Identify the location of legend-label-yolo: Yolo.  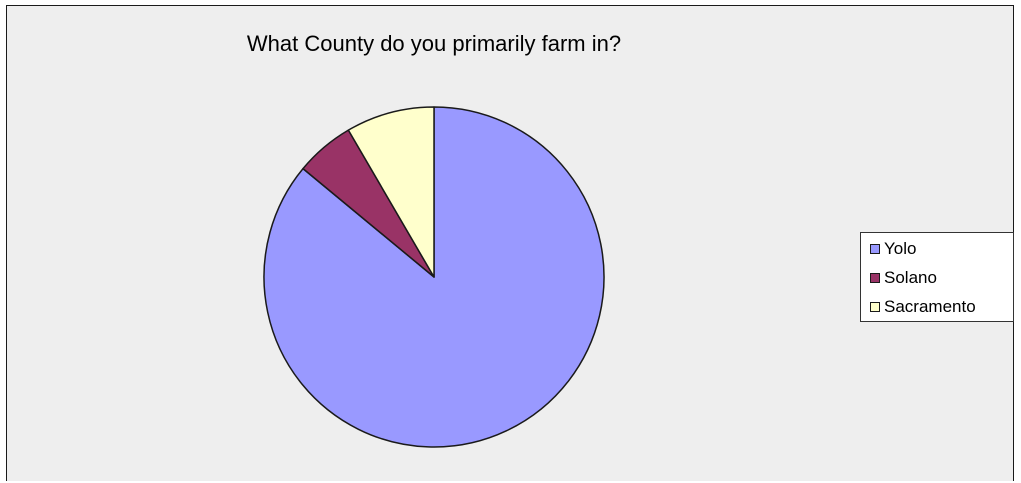
(900, 248).